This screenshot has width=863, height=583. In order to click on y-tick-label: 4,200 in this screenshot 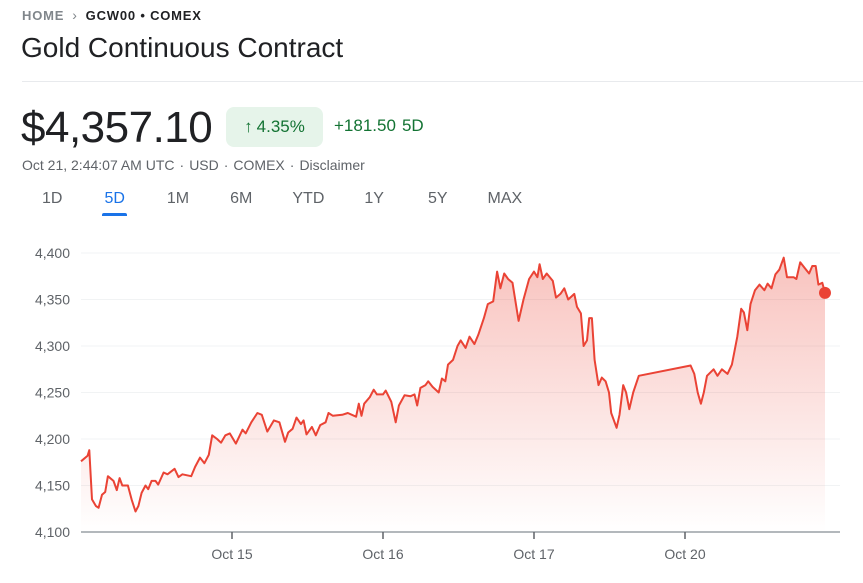, I will do `click(52, 439)`.